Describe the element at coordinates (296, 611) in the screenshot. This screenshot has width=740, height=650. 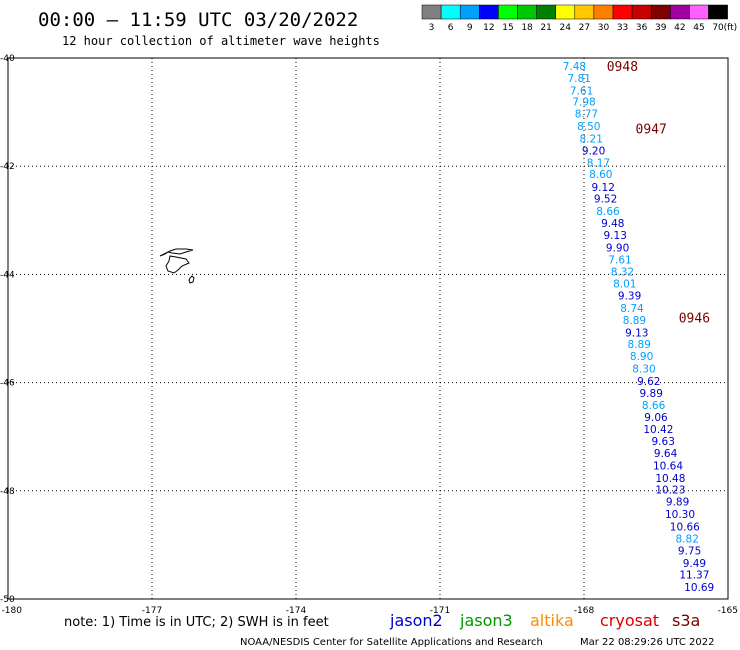
I see `x-tick-label: -174` at that location.